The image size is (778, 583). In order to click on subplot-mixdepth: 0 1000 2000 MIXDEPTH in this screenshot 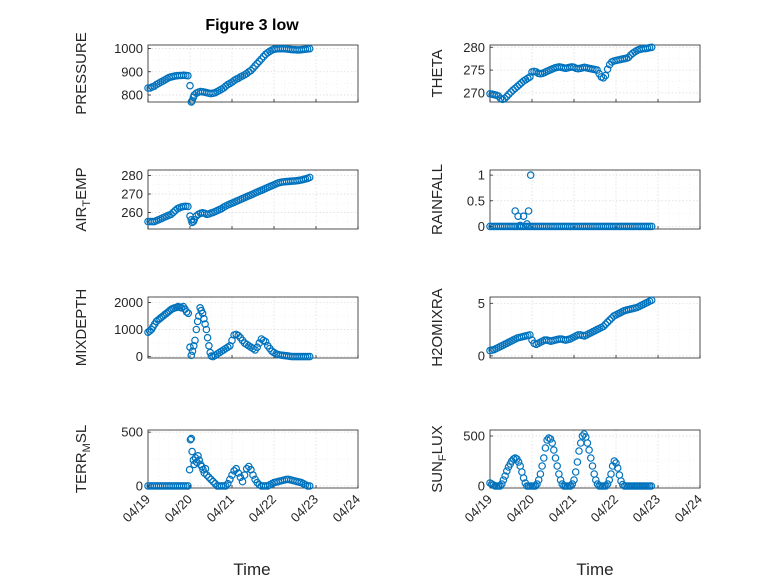, I will do `click(216, 327)`.